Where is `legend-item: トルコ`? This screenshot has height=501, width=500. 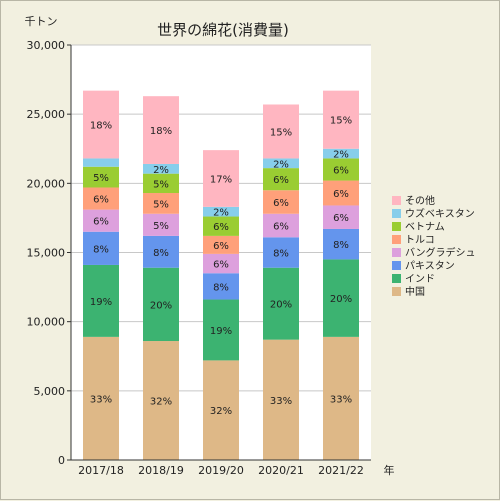
legend-item: トルコ is located at coordinates (413, 240).